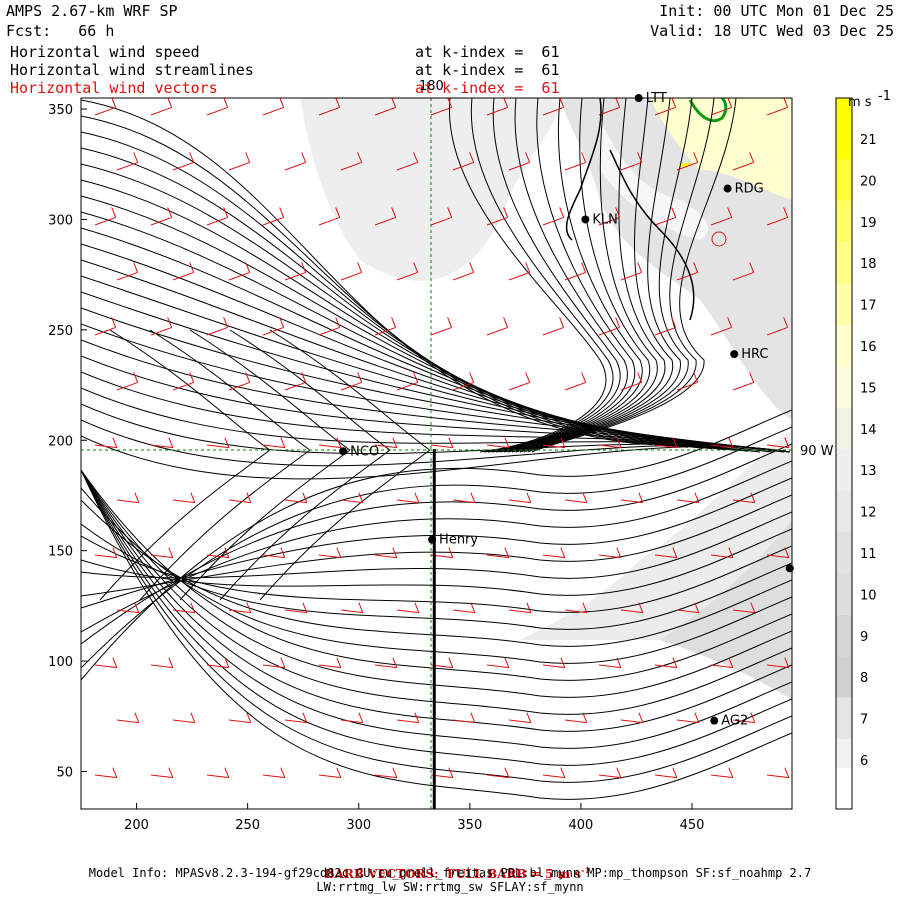 The image size is (900, 900). What do you see at coordinates (458, 540) in the screenshot?
I see `station-label: Henry` at bounding box center [458, 540].